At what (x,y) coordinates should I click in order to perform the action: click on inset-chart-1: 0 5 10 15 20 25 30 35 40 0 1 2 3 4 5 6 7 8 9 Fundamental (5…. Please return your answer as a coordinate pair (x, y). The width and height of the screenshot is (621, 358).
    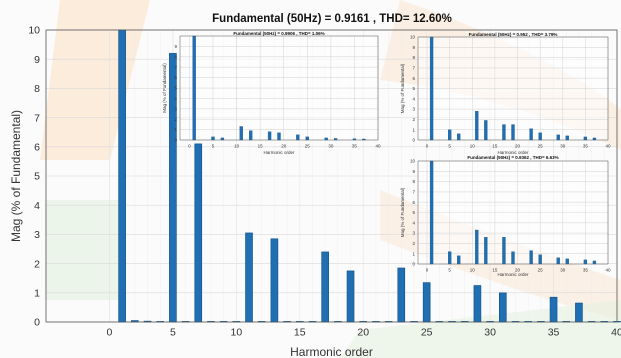
    Looking at the image, I should click on (271, 93).